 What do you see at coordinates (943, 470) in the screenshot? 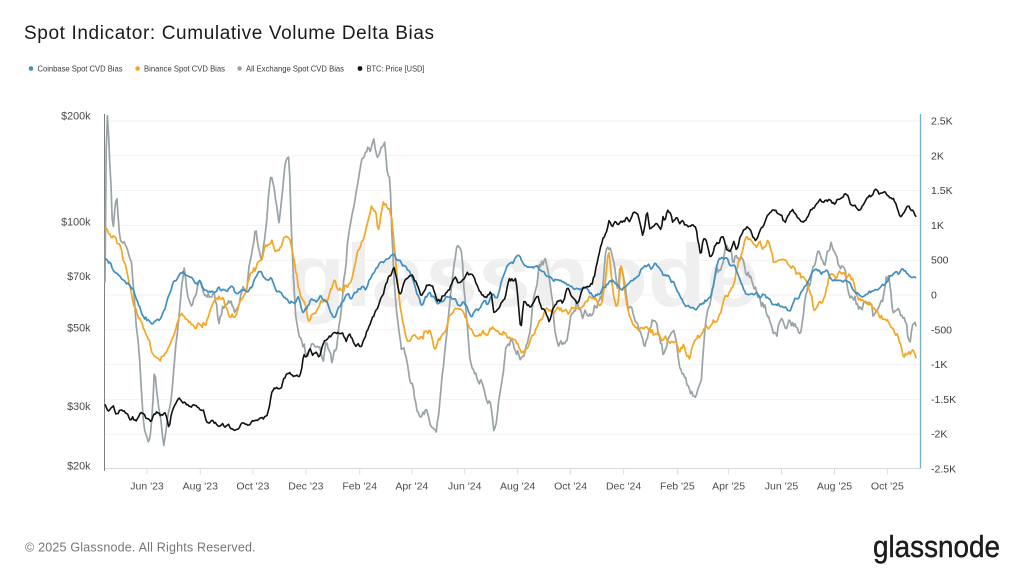
I see `svg-text: -2.5K` at bounding box center [943, 470].